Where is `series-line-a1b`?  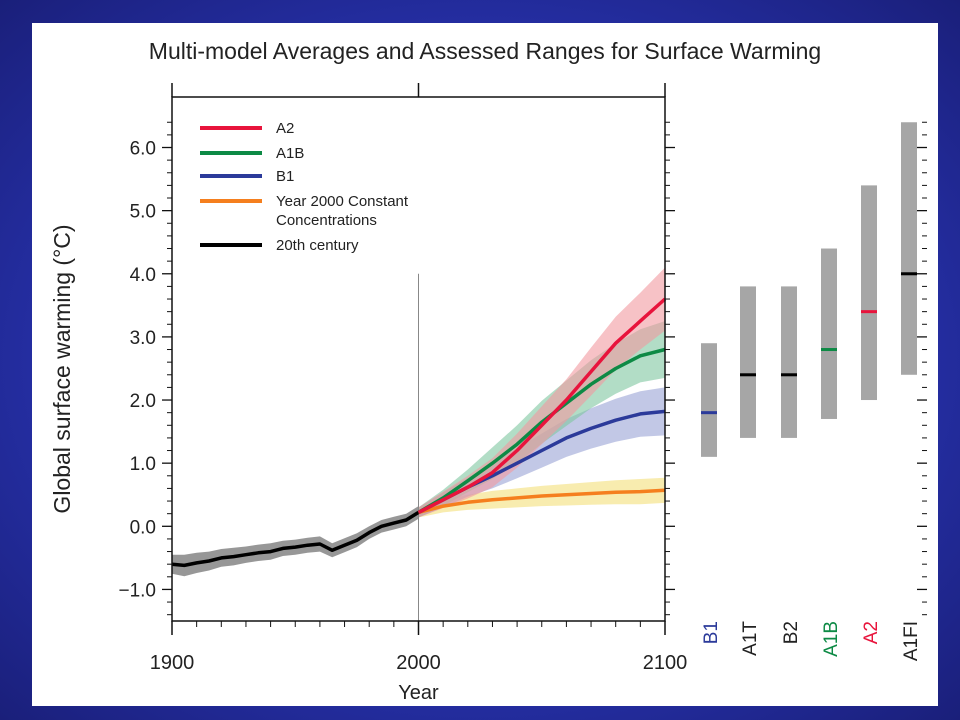 series-line-a1b is located at coordinates (541, 430).